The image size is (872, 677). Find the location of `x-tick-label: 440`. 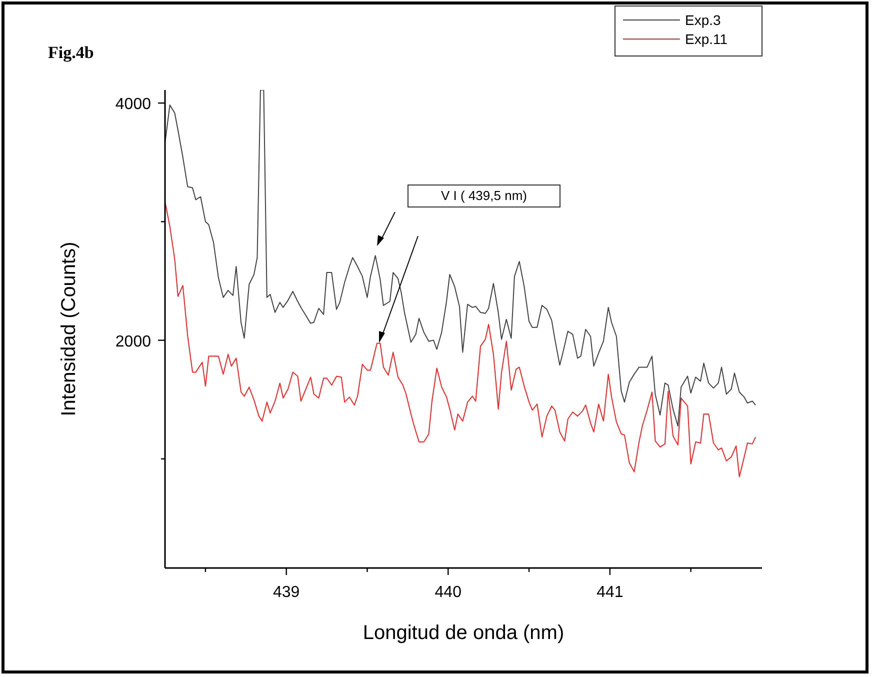

x-tick-label: 440 is located at coordinates (448, 592).